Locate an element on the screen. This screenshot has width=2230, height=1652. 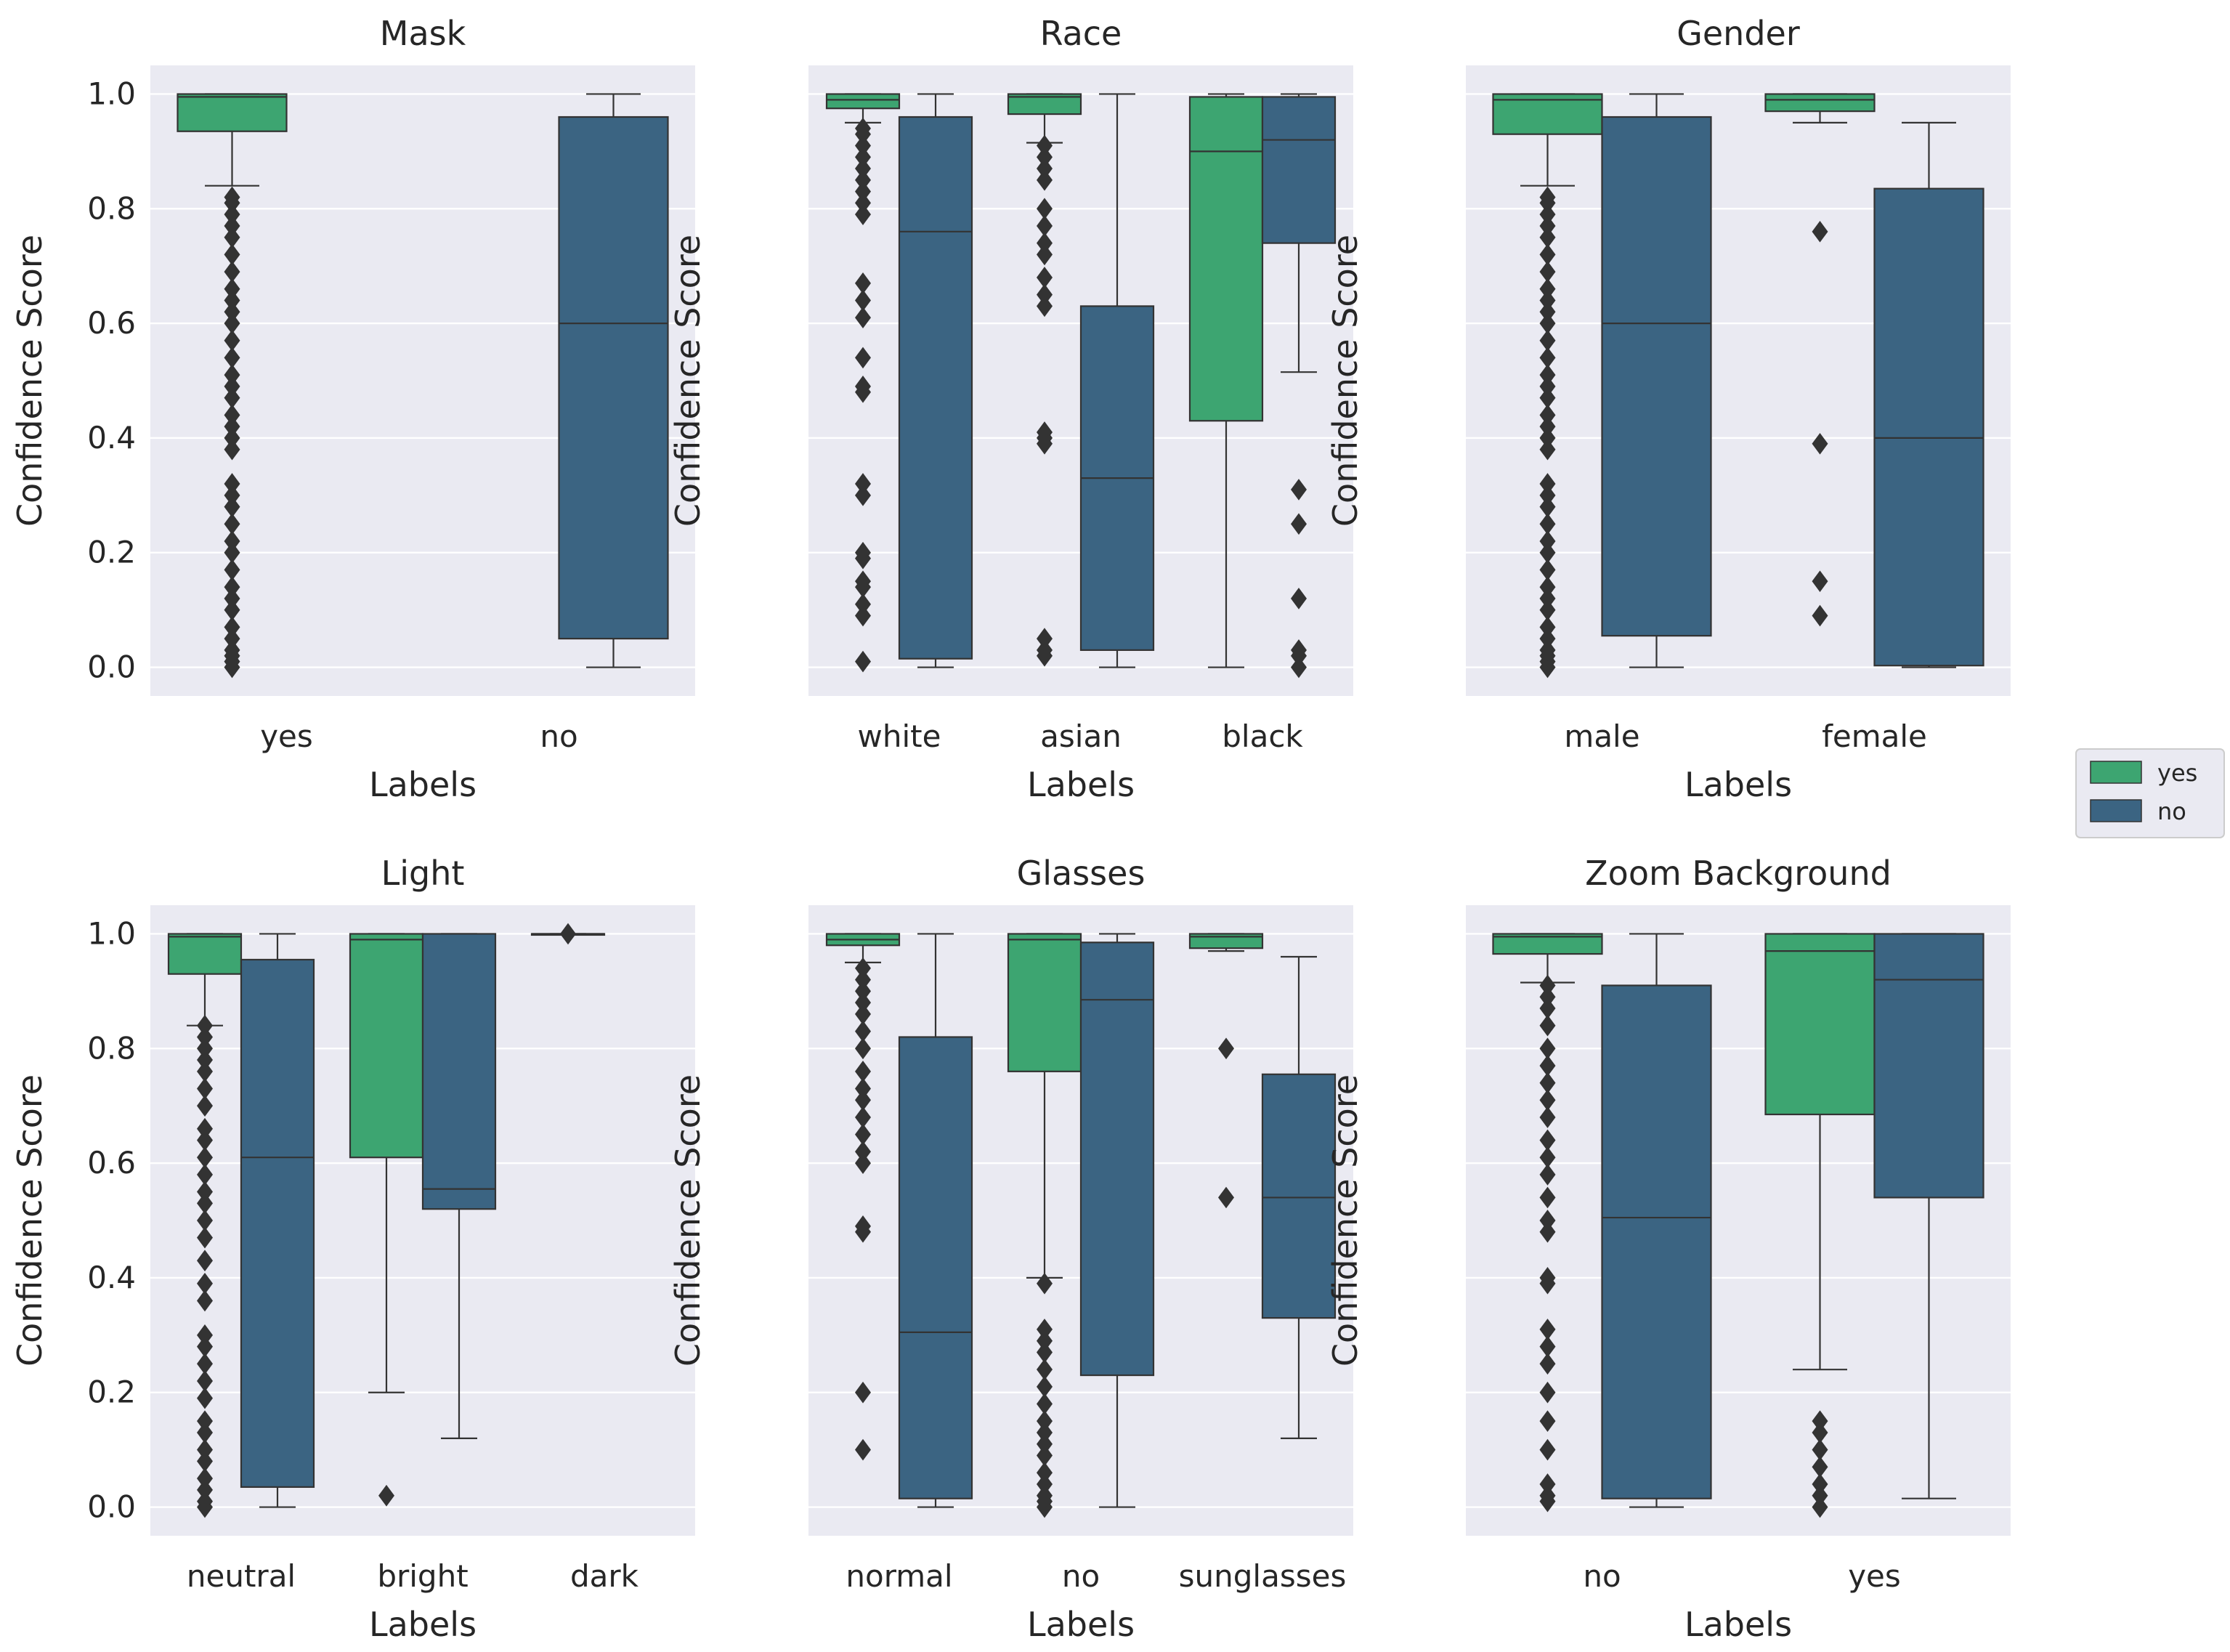
mask-box-yes-yes is located at coordinates (232, 386).